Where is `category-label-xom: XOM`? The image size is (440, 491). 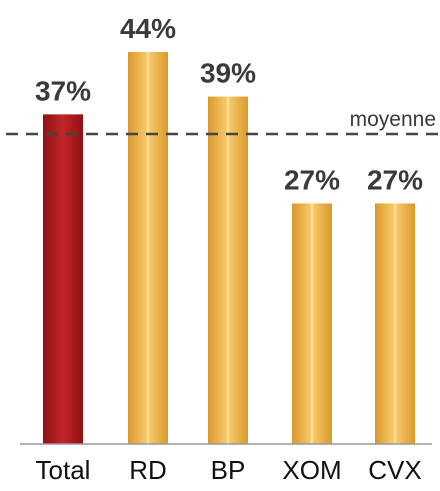 category-label-xom: XOM is located at coordinates (311, 470).